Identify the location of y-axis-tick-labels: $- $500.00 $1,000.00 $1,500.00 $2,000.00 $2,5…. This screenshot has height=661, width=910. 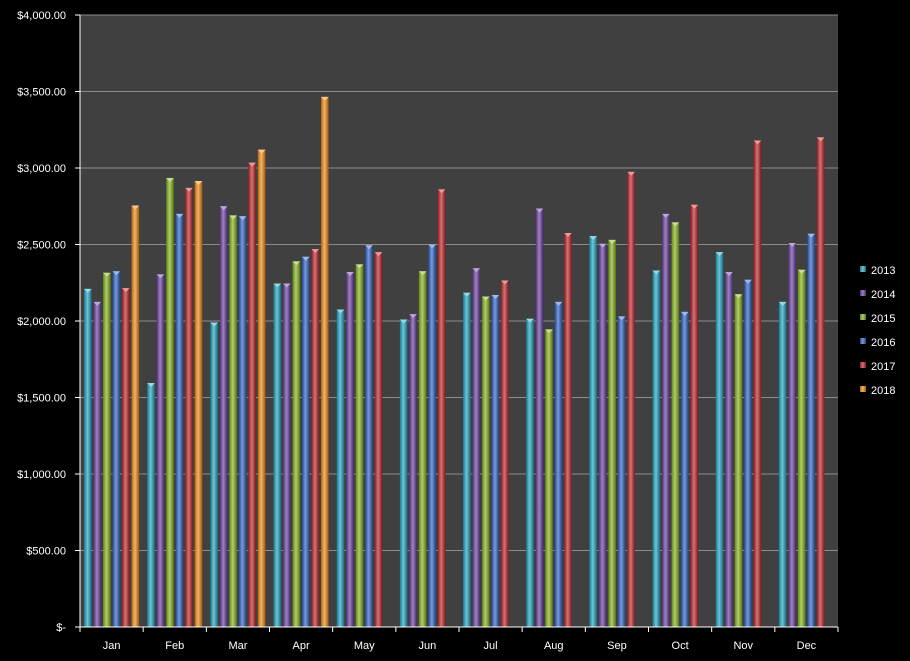
(48, 322).